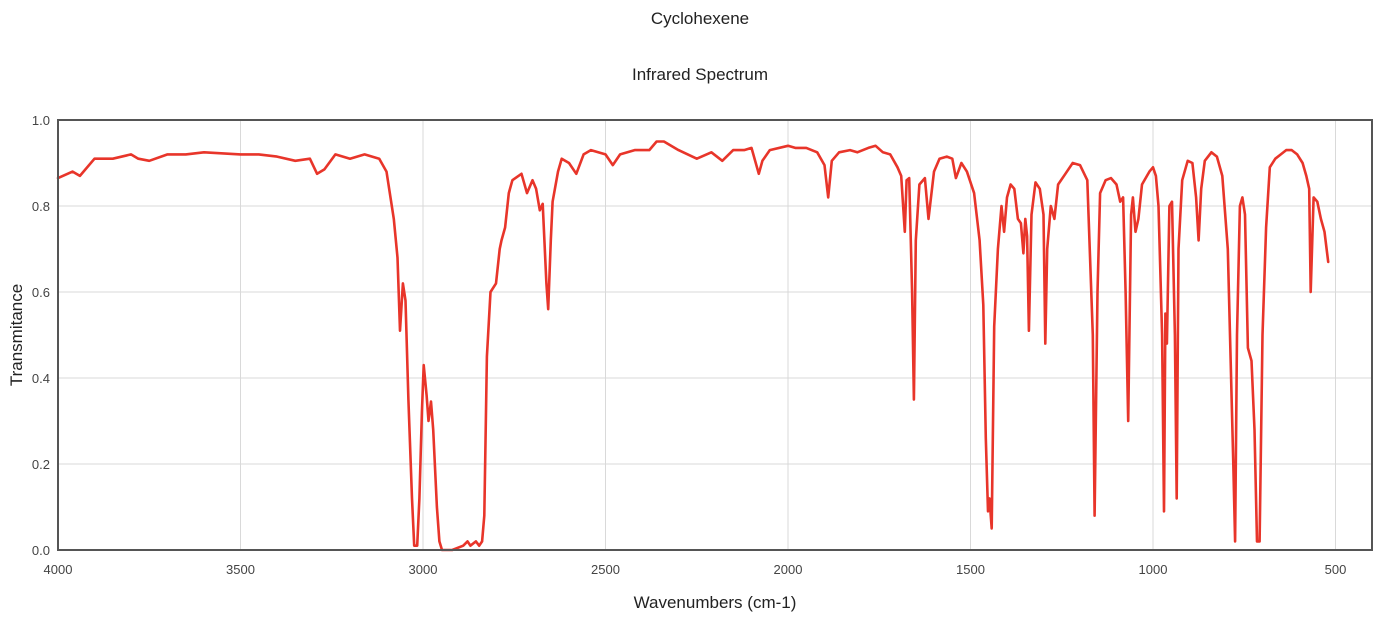  Describe the element at coordinates (423, 569) in the screenshot. I see `x-tick-label: 3000` at that location.